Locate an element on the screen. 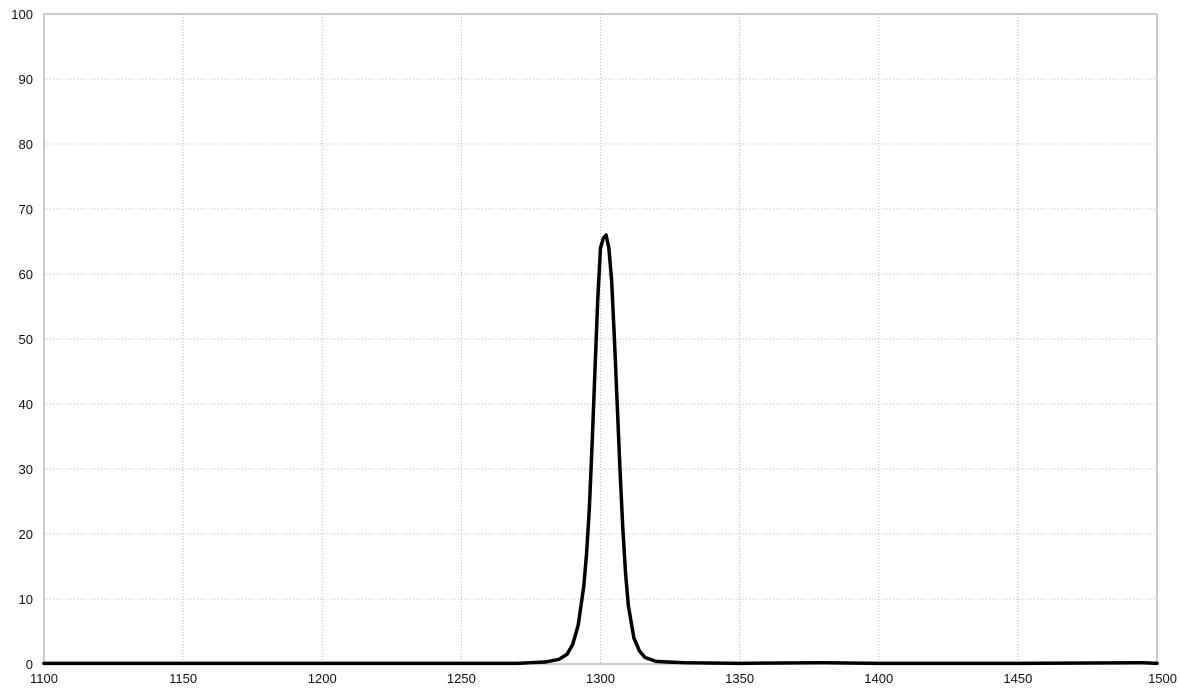  y-tick-label: 20 is located at coordinates (26, 534).